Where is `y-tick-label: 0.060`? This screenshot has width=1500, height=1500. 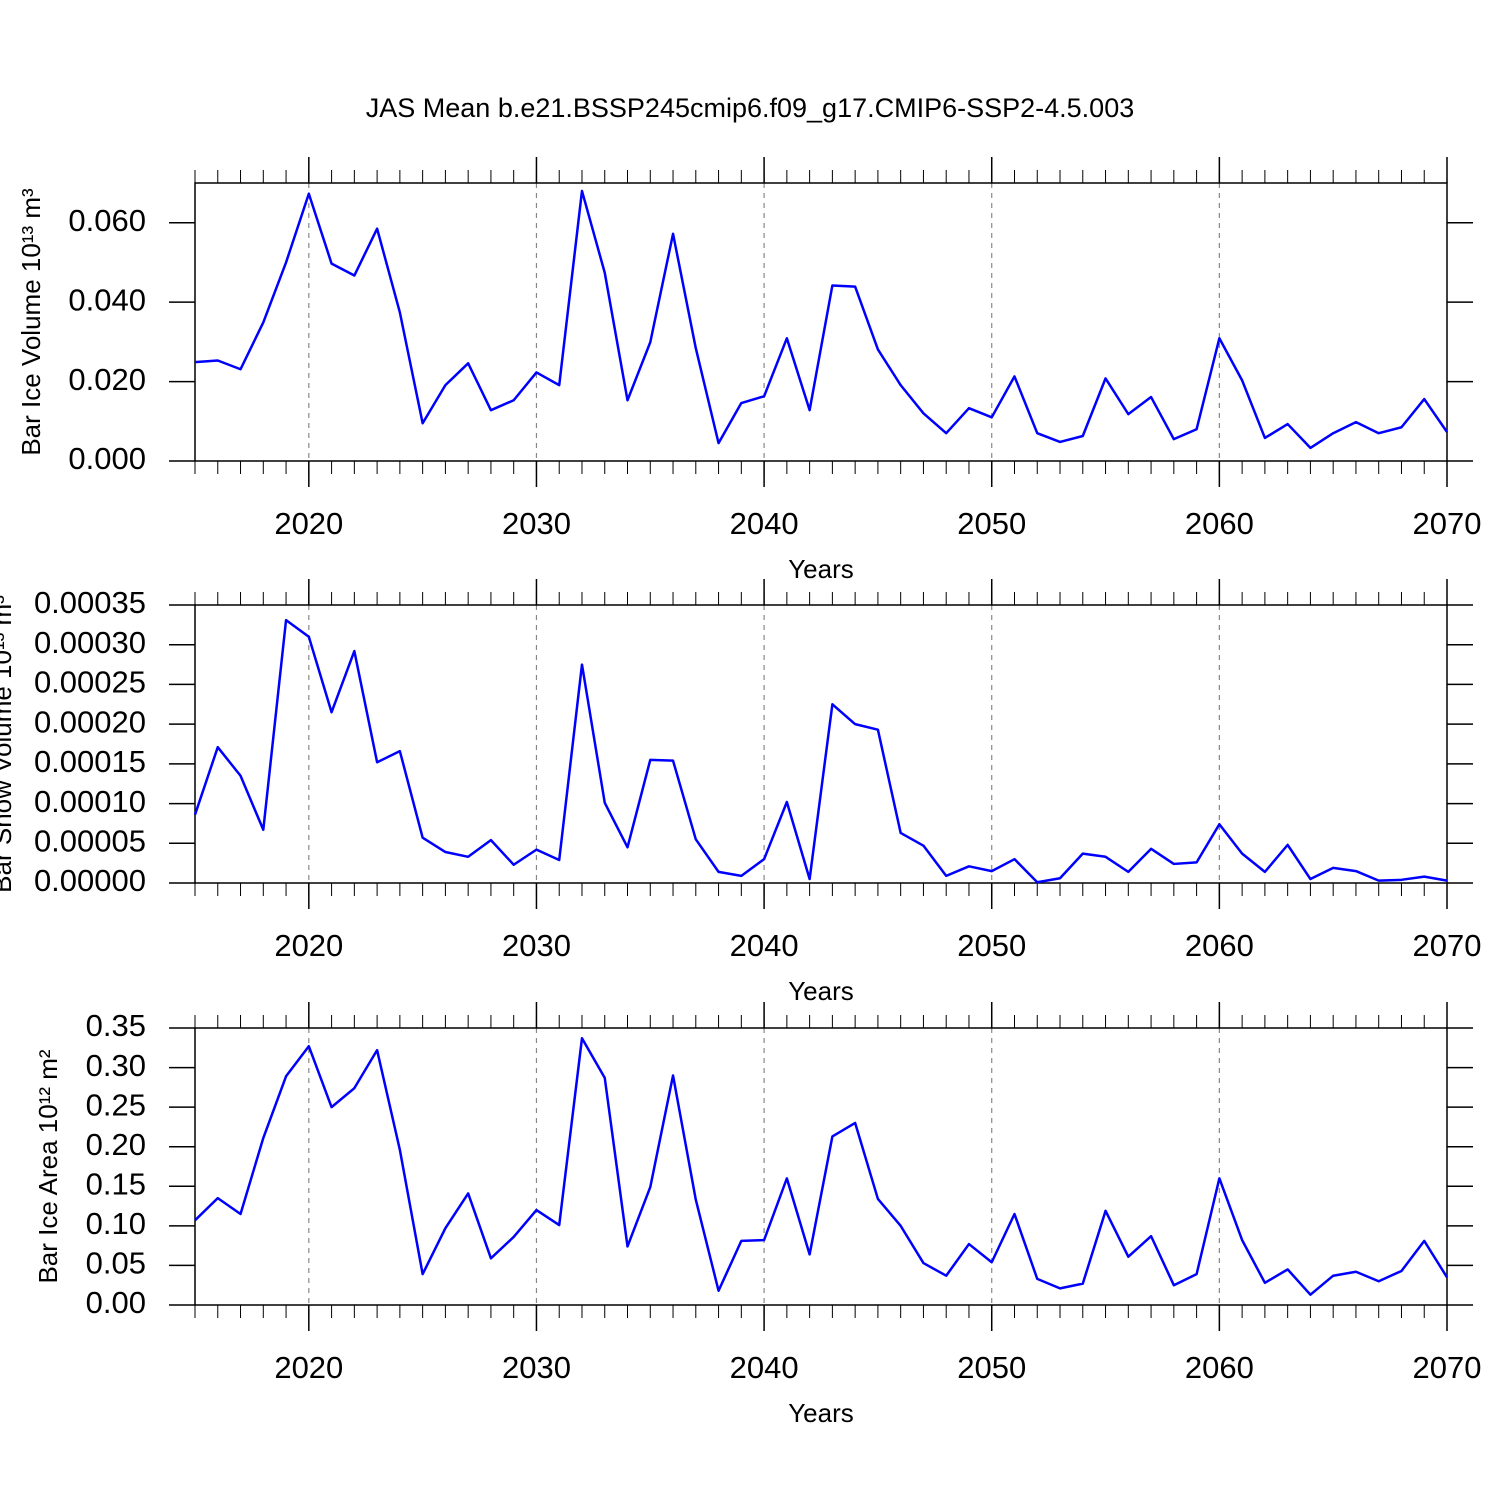
y-tick-label: 0.060 is located at coordinates (107, 220).